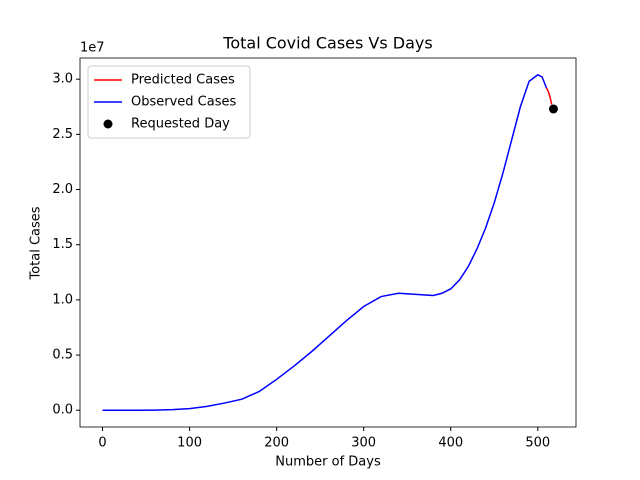 The image size is (640, 480). What do you see at coordinates (92, 48) in the screenshot?
I see `y-offset-label: 1e7` at bounding box center [92, 48].